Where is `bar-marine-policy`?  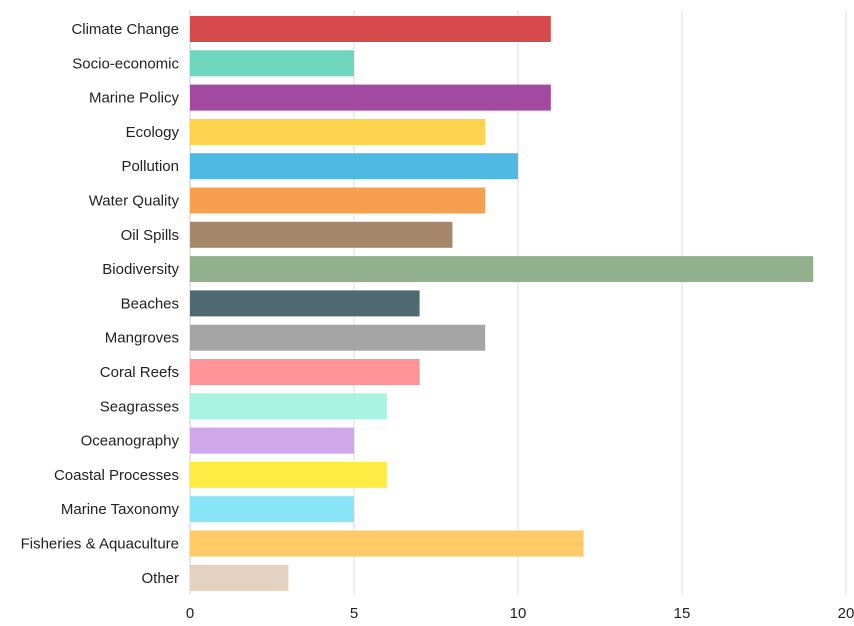
bar-marine-policy is located at coordinates (370, 97).